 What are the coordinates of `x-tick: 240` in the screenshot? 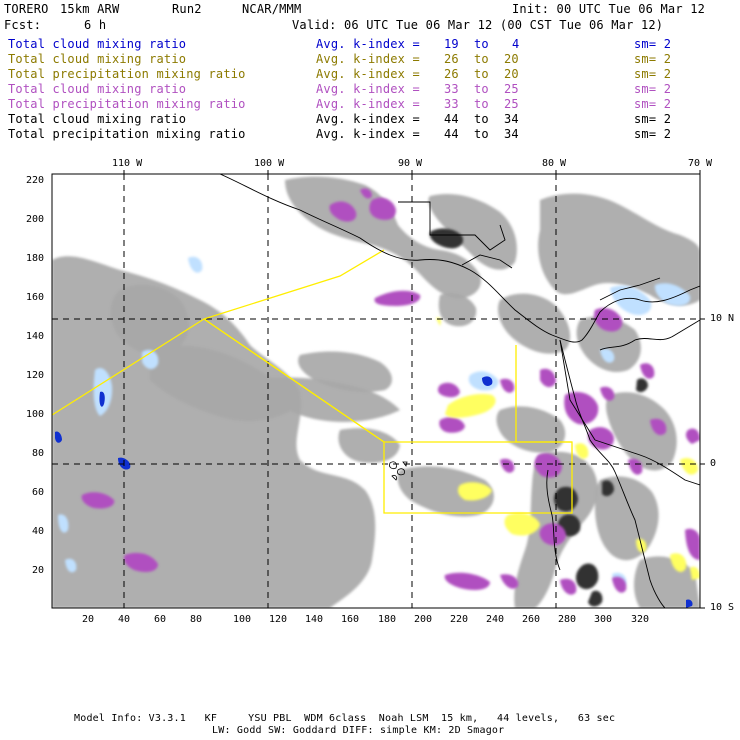 It's located at (495, 619).